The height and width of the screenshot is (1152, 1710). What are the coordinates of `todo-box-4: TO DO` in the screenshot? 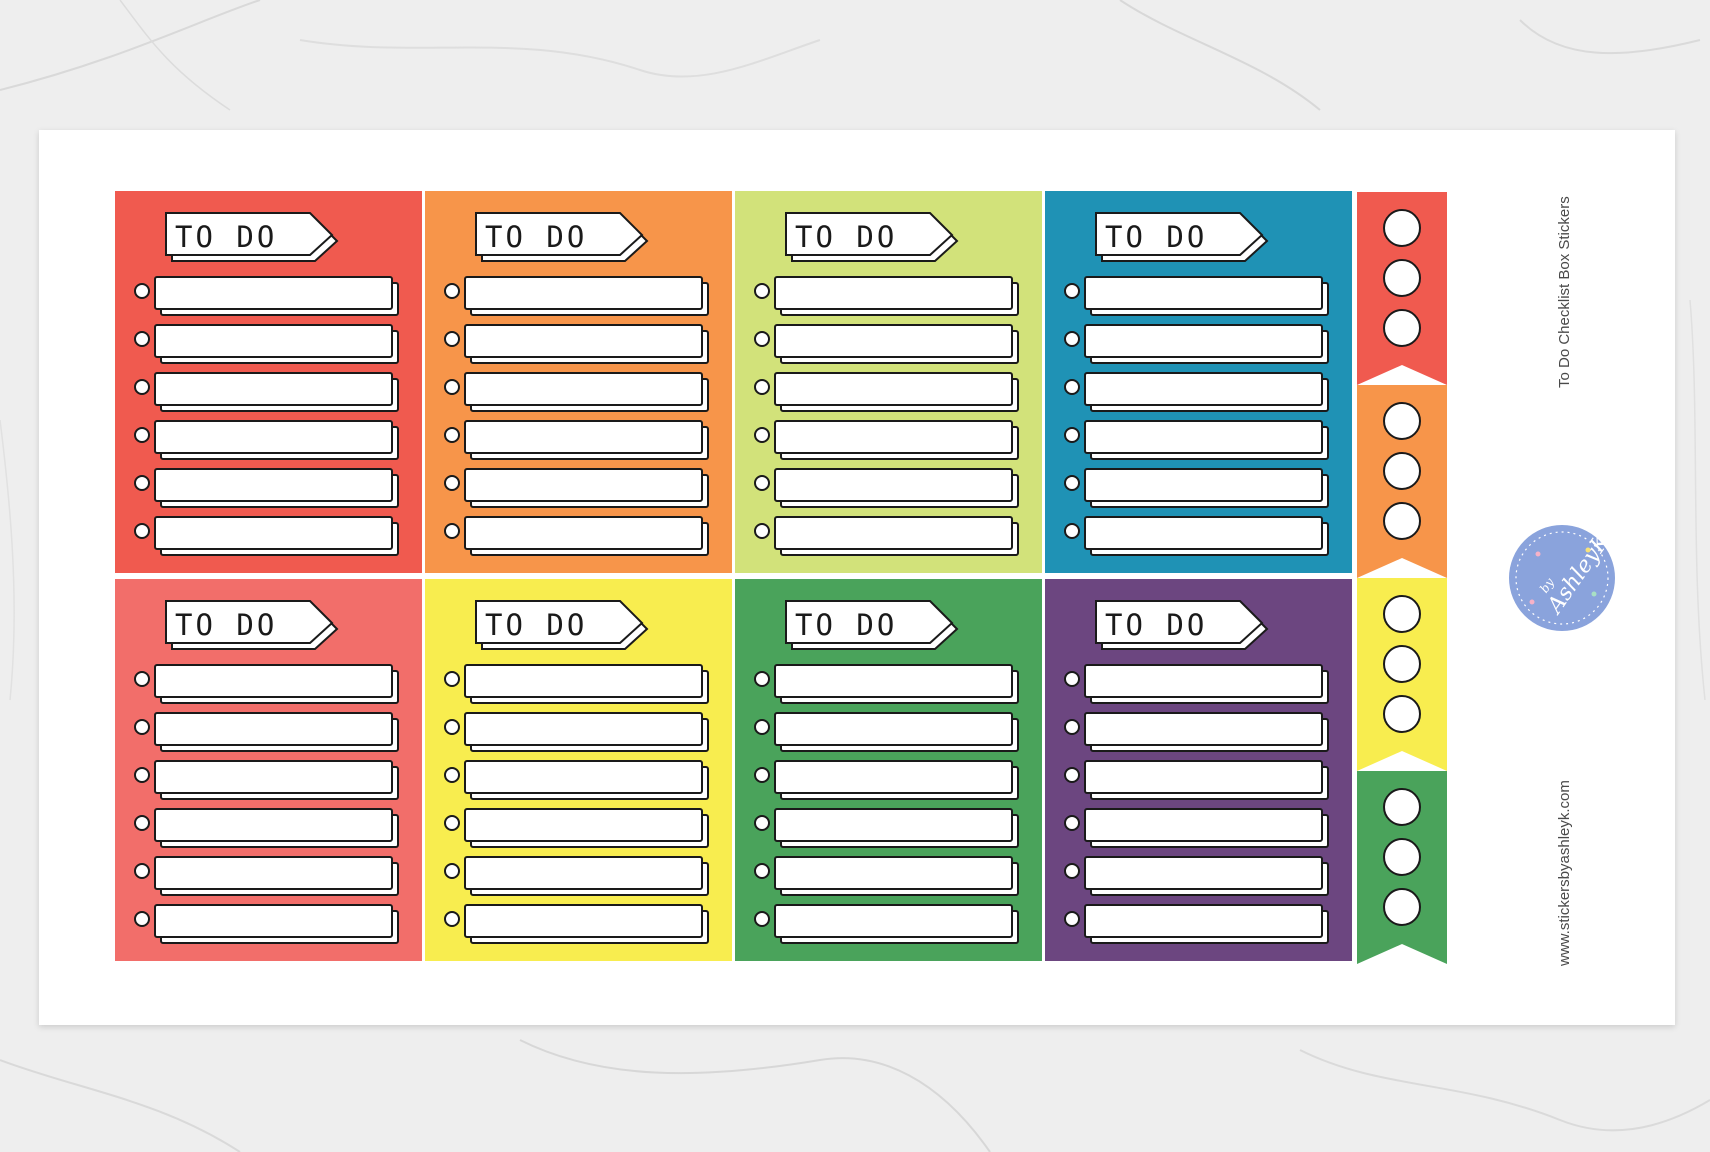 It's located at (1198, 382).